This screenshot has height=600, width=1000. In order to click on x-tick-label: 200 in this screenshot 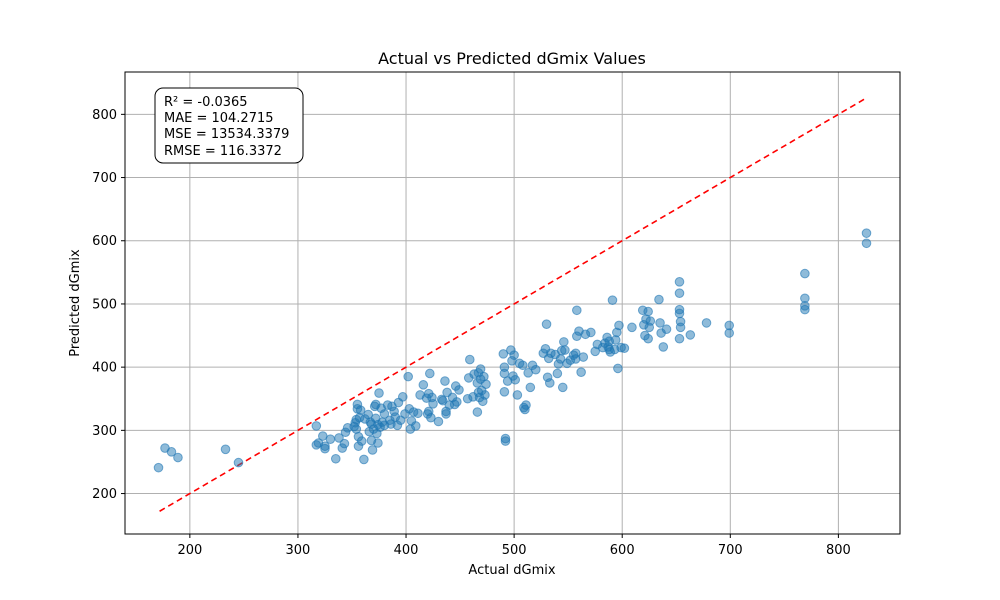, I will do `click(189, 550)`.